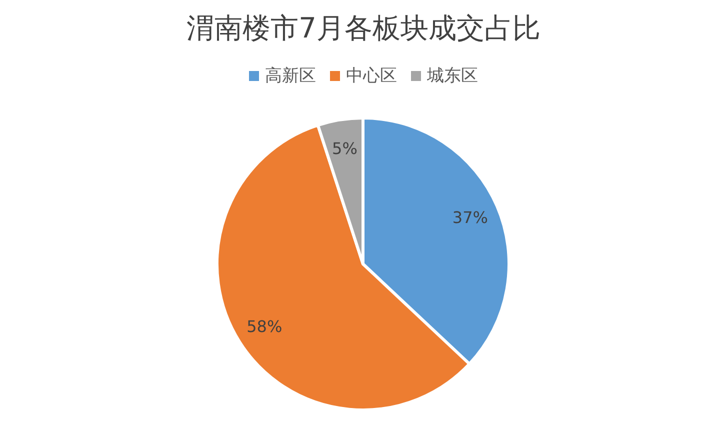 The height and width of the screenshot is (429, 727). Describe the element at coordinates (371, 76) in the screenshot. I see `legend-label: 中心区` at that location.